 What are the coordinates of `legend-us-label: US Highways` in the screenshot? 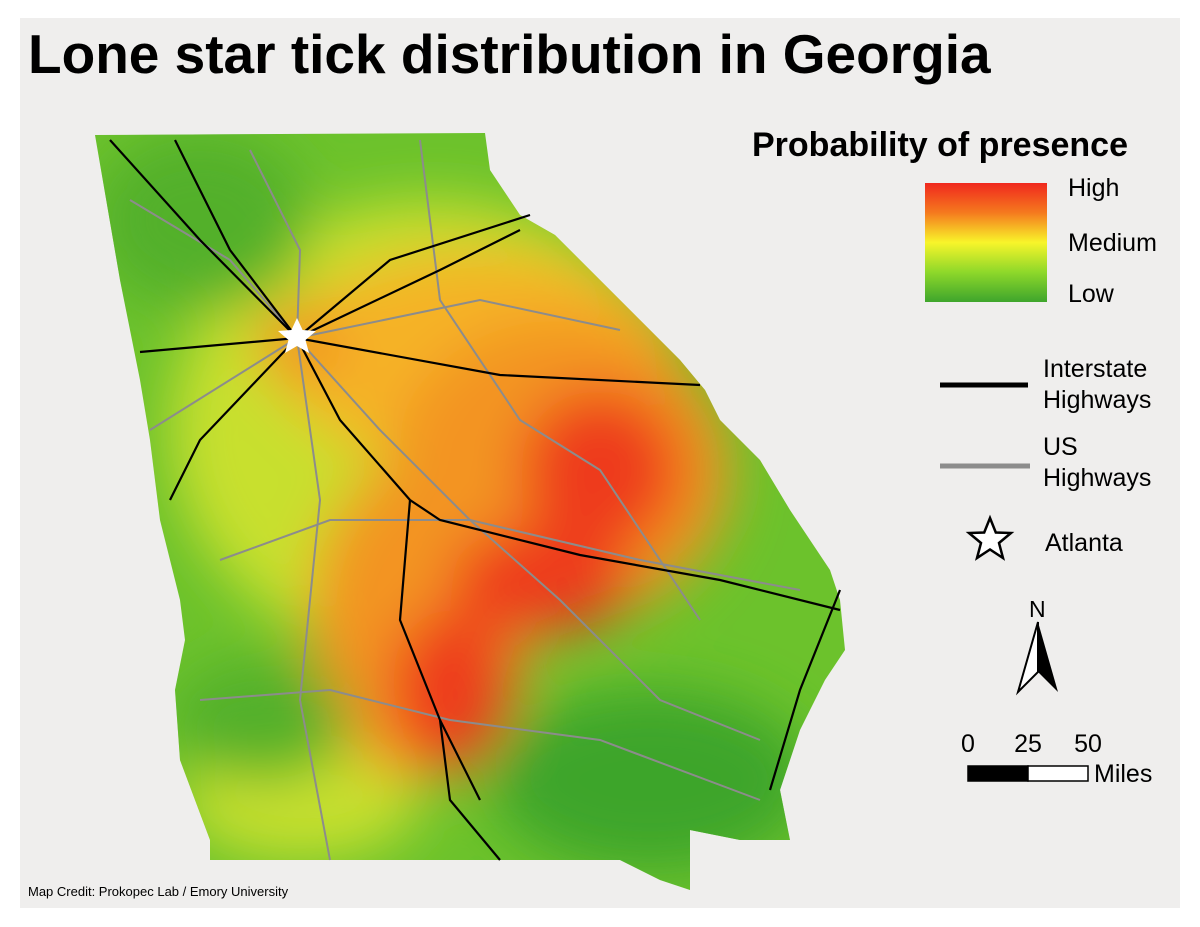 It's located at (1097, 462).